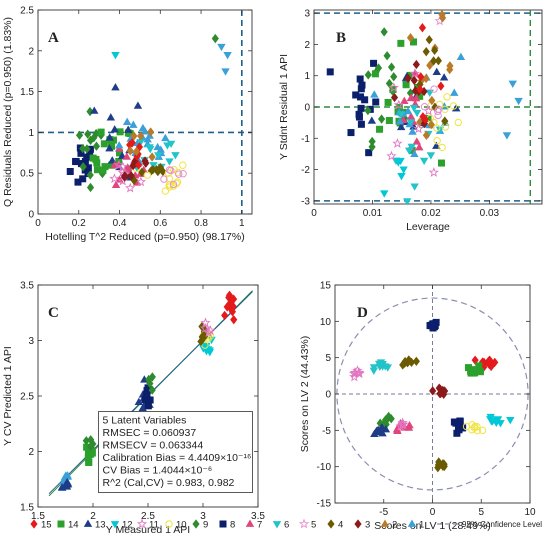  What do you see at coordinates (328, 358) in the screenshot?
I see `y-tick-label: 5` at bounding box center [328, 358].